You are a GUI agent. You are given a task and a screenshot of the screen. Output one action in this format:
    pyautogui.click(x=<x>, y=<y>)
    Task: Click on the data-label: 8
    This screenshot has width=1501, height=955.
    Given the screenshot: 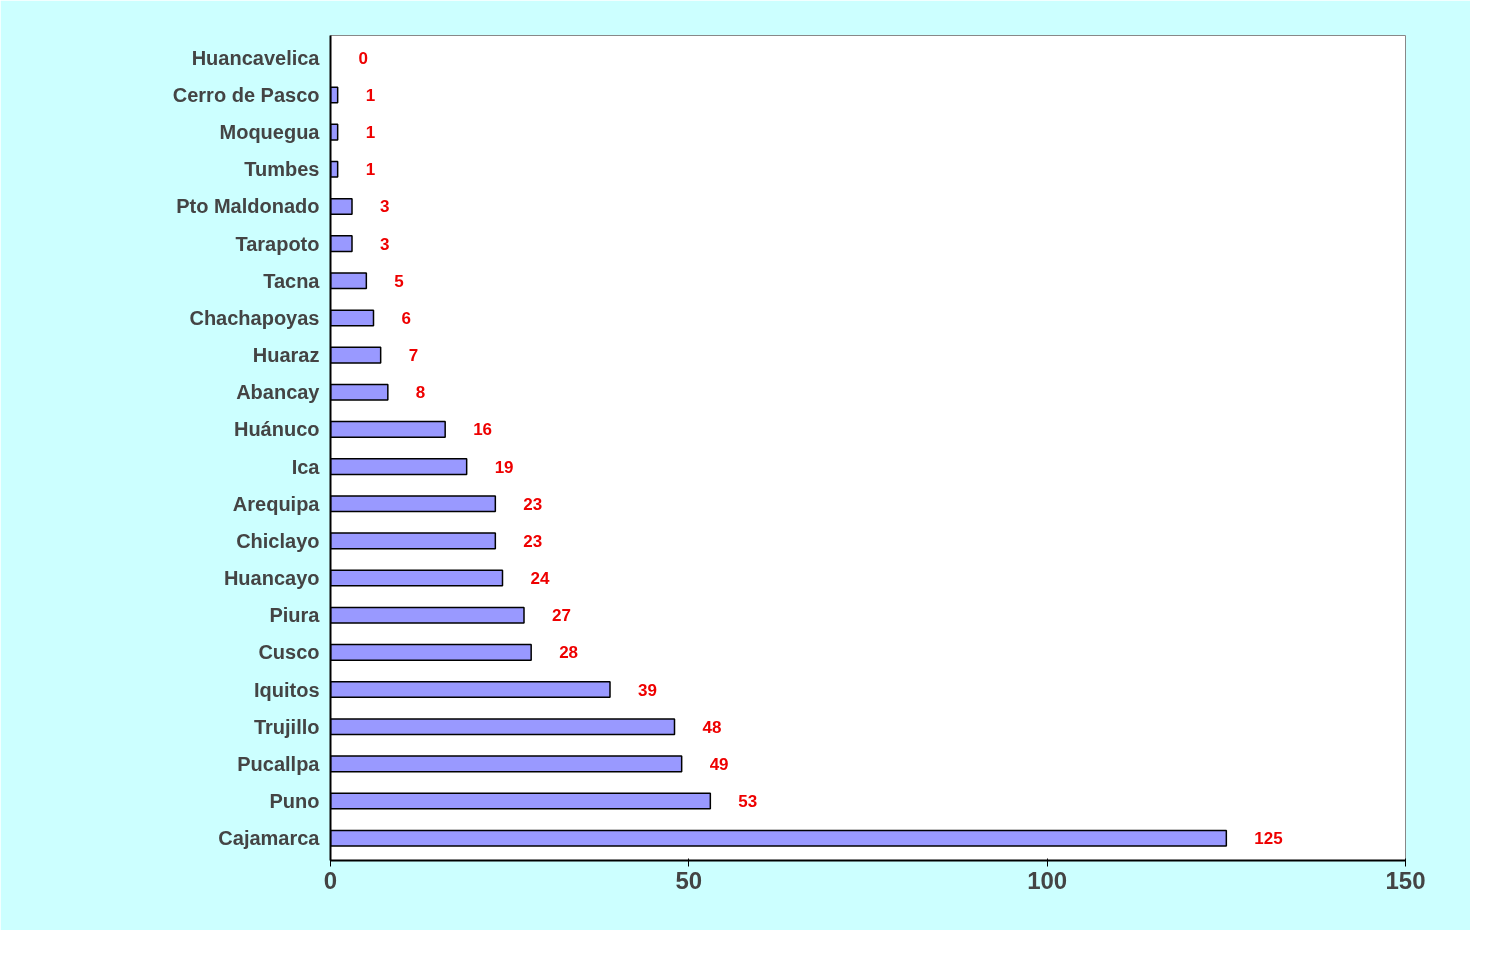 What is the action you would take?
    pyautogui.click(x=420, y=393)
    